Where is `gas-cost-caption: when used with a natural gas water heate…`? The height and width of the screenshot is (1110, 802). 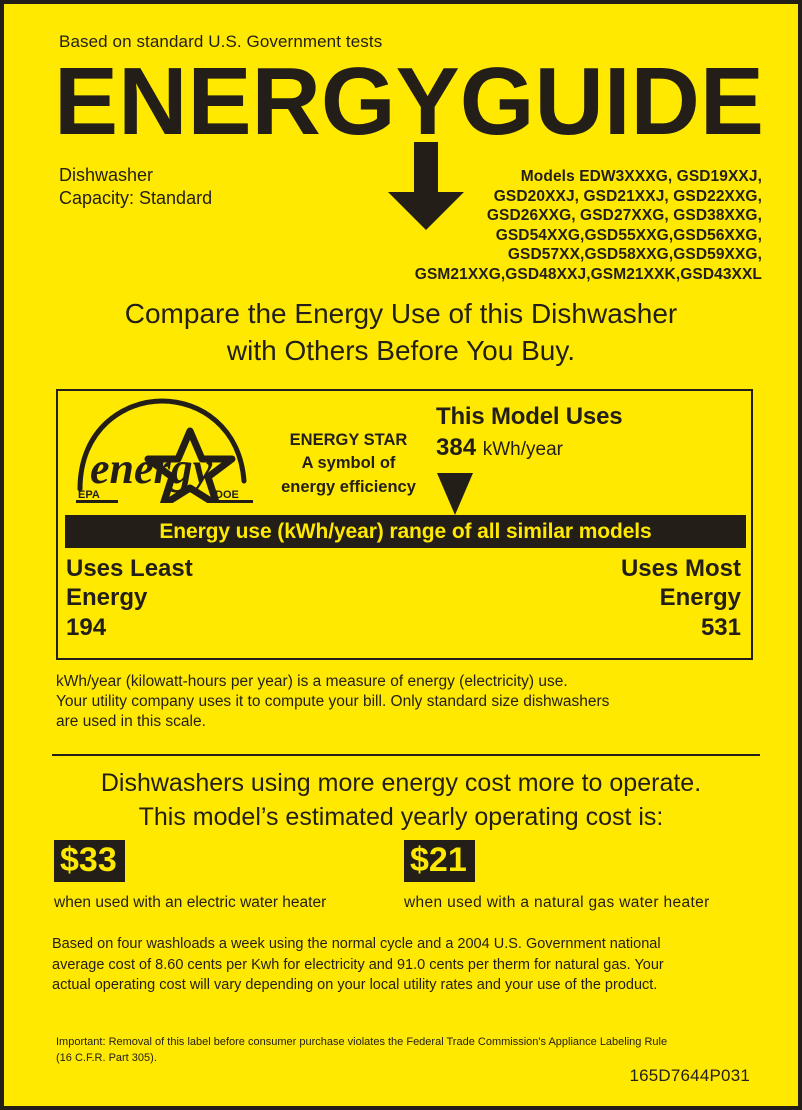
gas-cost-caption: when used with a natural gas water heate… is located at coordinates (557, 902).